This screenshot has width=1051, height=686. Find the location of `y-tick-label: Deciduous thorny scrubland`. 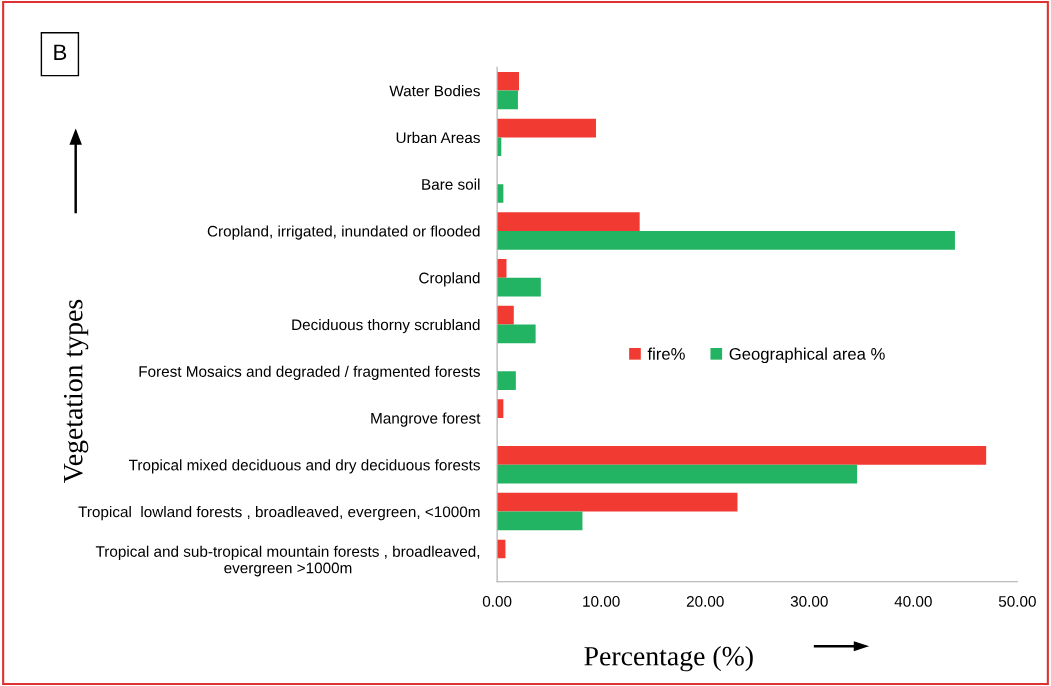

y-tick-label: Deciduous thorny scrubland is located at coordinates (386, 326).